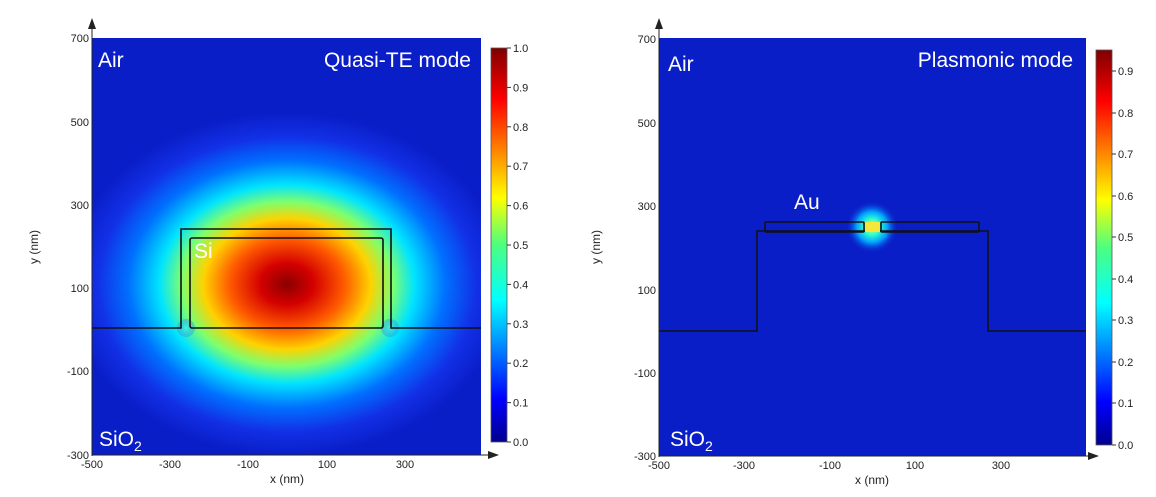 This screenshot has width=1156, height=497. What do you see at coordinates (1114, 258) in the screenshot?
I see `colorbar-ticks-right` at bounding box center [1114, 258].